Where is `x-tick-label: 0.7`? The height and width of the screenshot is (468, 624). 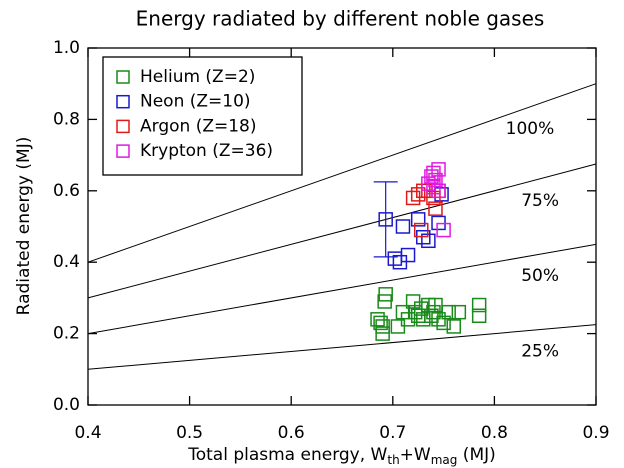 x-tick-label: 0.7 is located at coordinates (392, 433).